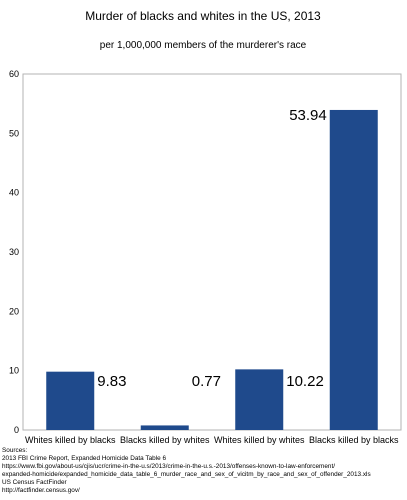 The height and width of the screenshot is (500, 407). Describe the element at coordinates (15, 450) in the screenshot. I see `sources-heading: Sources:` at that location.